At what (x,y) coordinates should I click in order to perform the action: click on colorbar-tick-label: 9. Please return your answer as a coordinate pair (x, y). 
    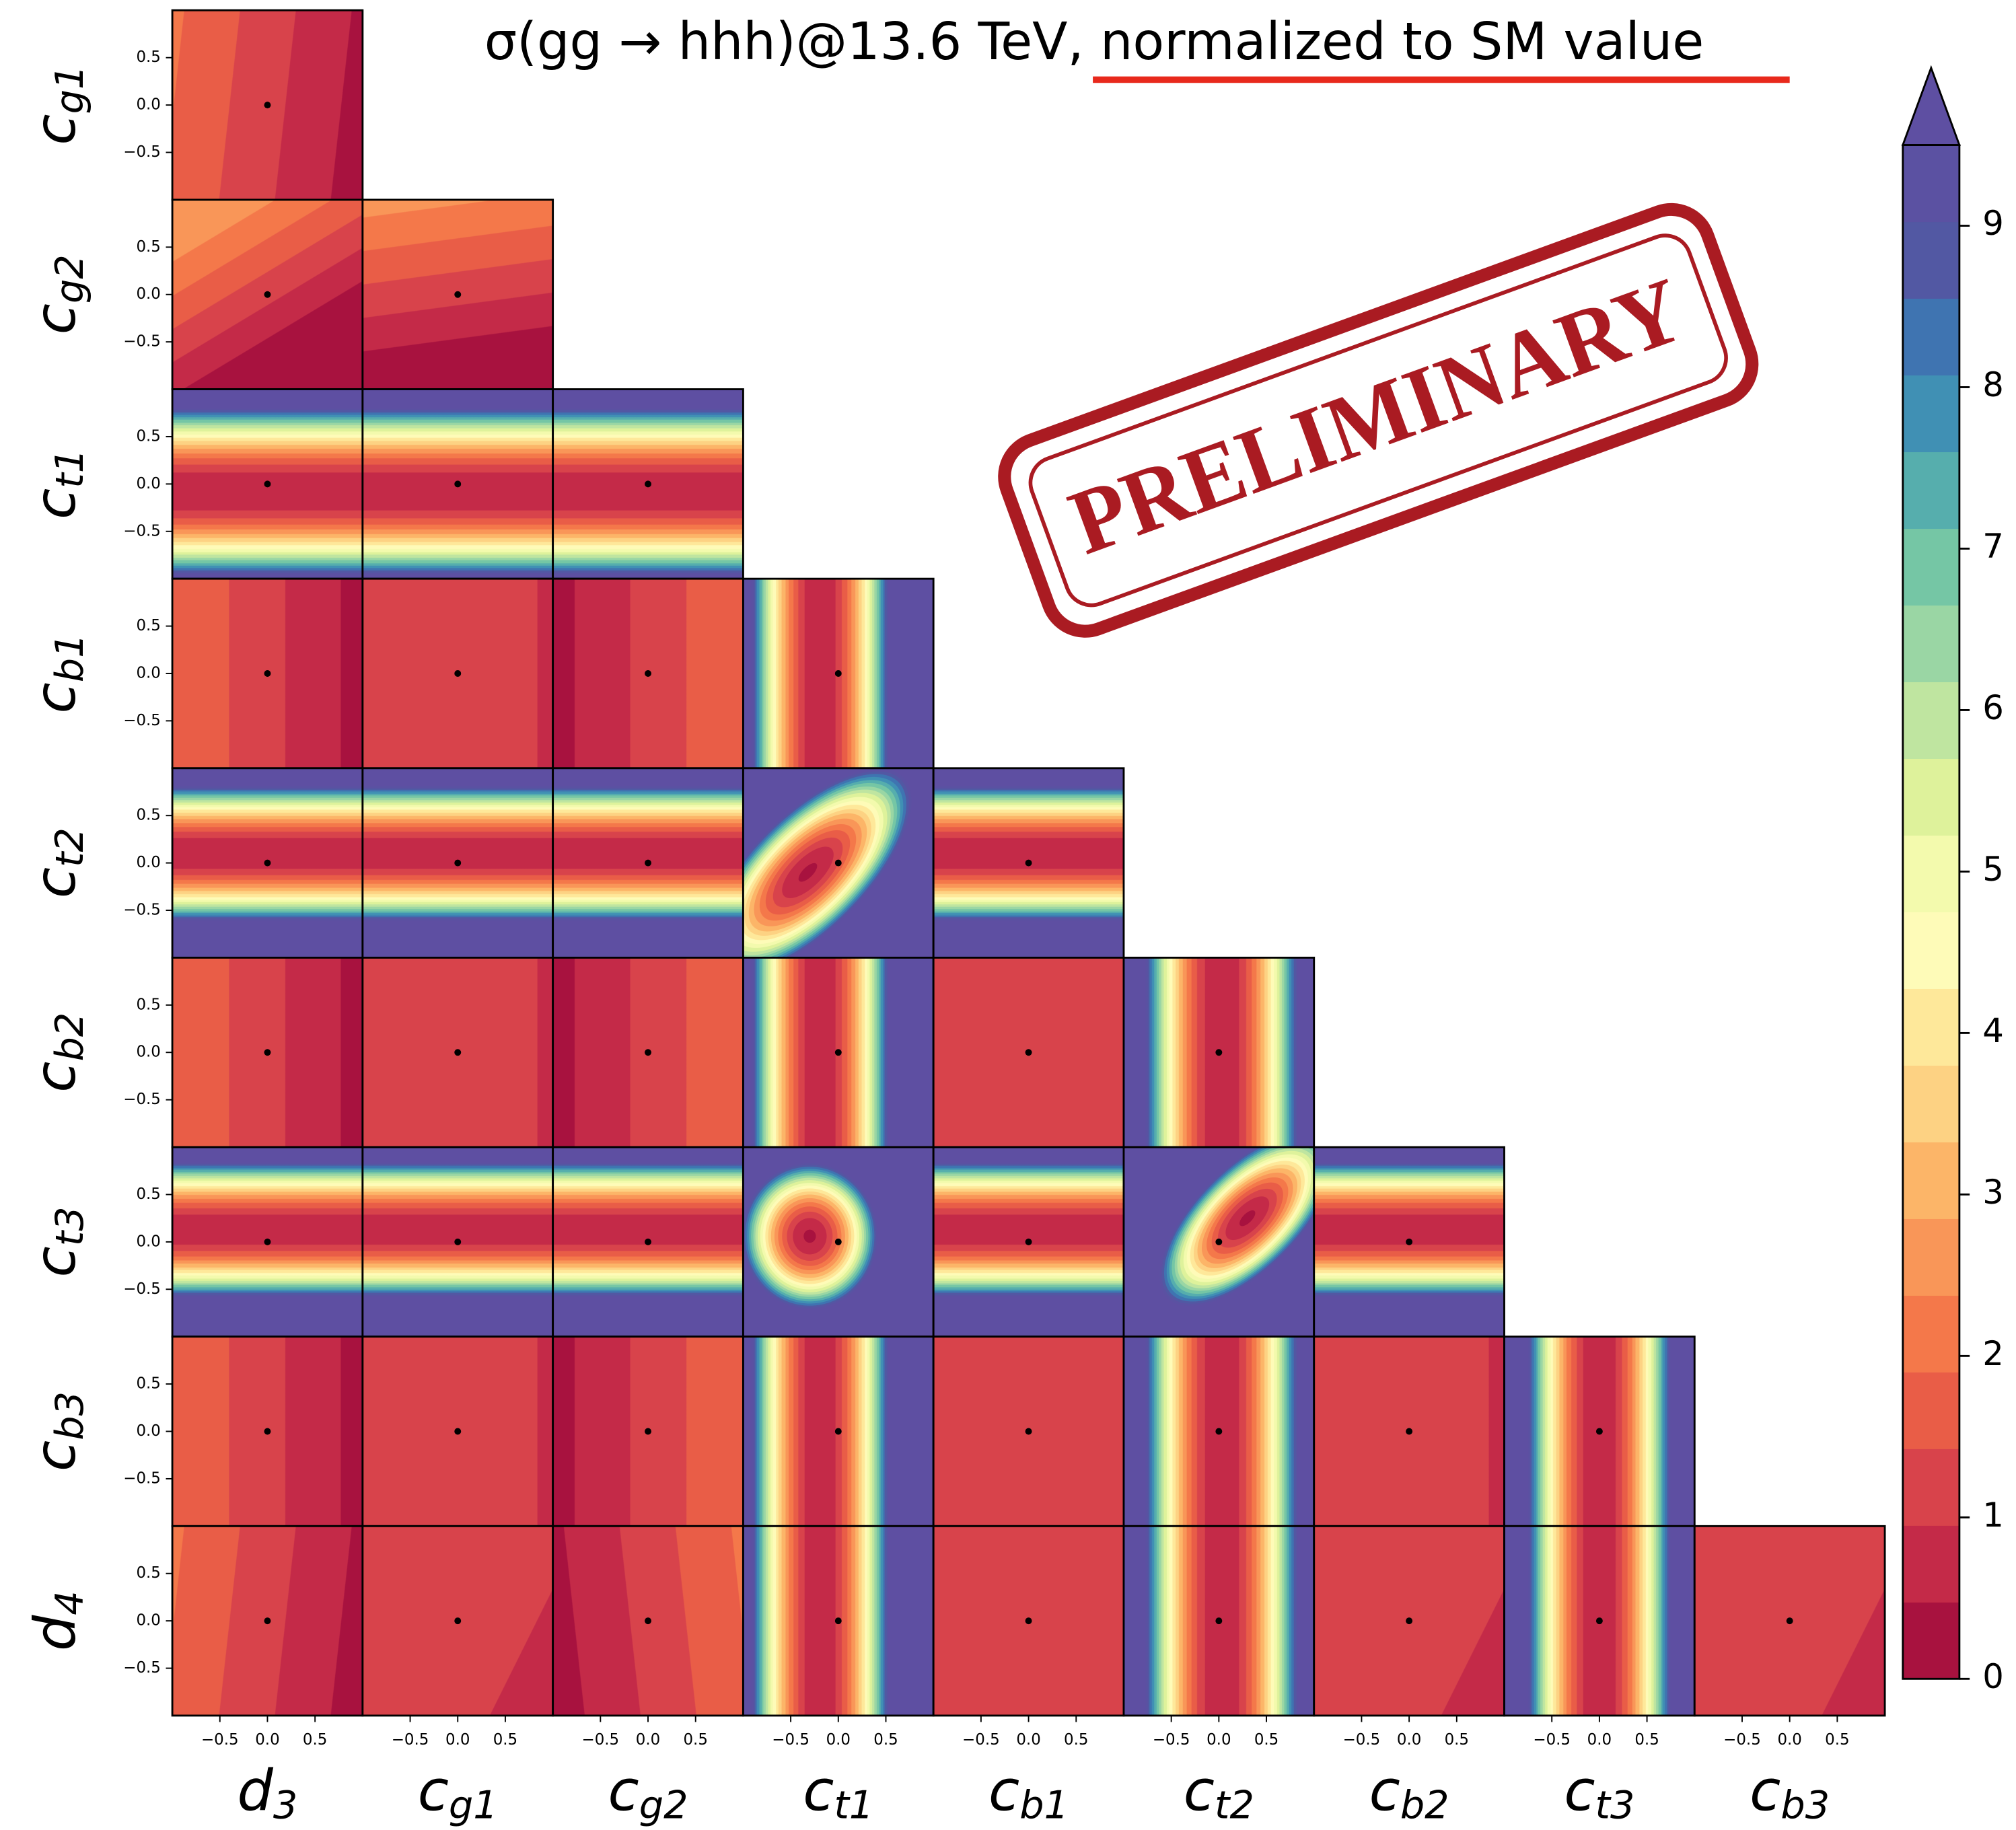
    Looking at the image, I should click on (1993, 224).